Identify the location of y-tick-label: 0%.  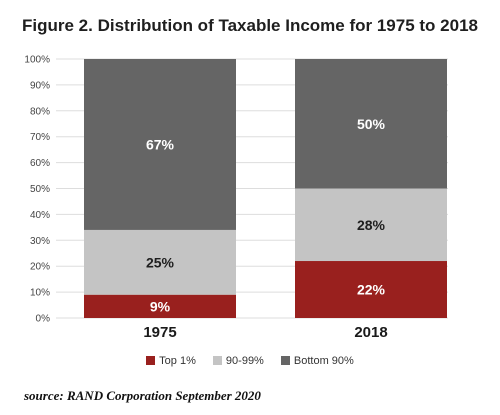
(43, 319).